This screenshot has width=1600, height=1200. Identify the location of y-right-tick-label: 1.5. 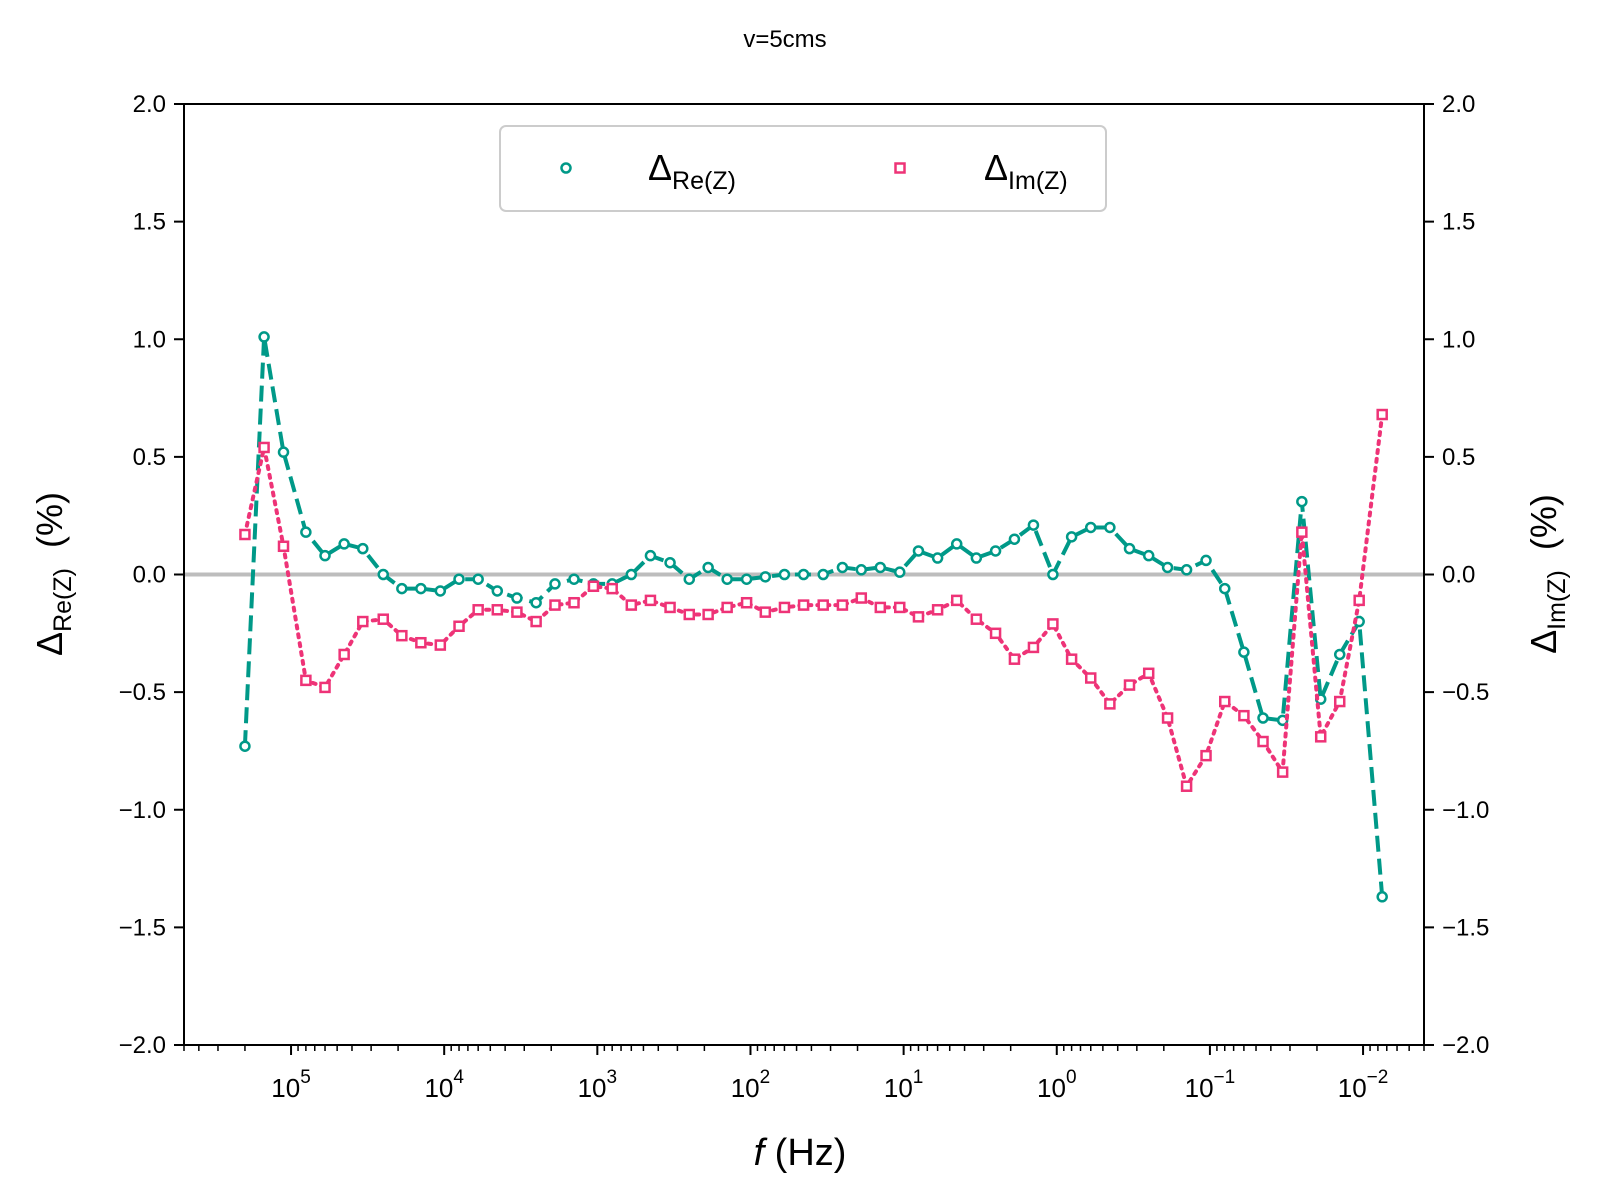
(1458, 222).